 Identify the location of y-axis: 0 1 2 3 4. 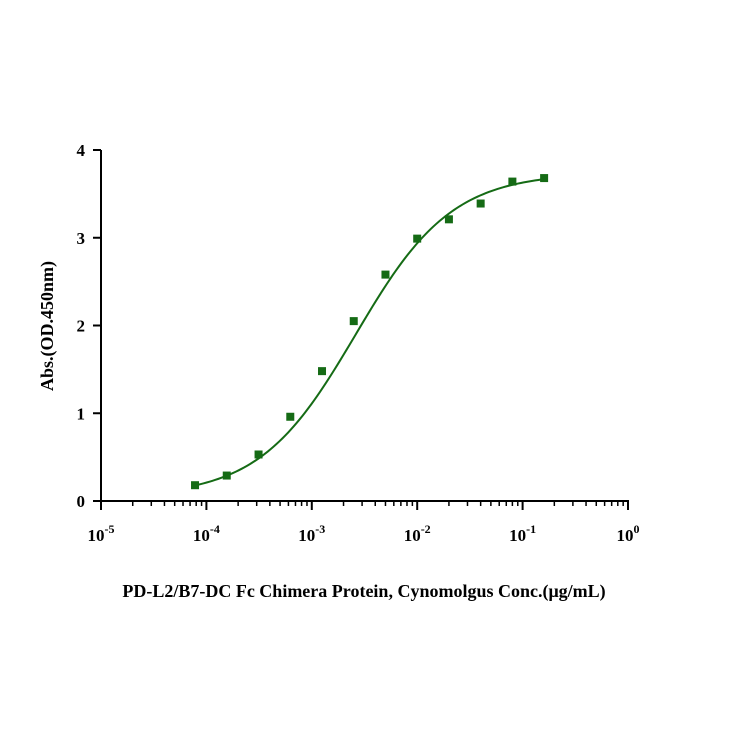
(89, 326).